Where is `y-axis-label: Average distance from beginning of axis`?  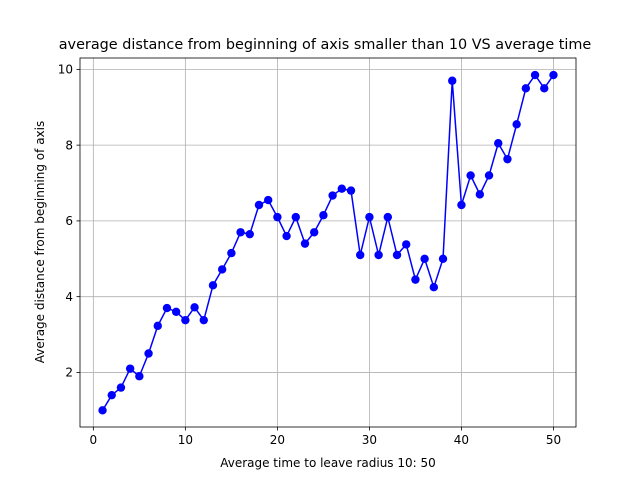
y-axis-label: Average distance from beginning of axis is located at coordinates (40, 242).